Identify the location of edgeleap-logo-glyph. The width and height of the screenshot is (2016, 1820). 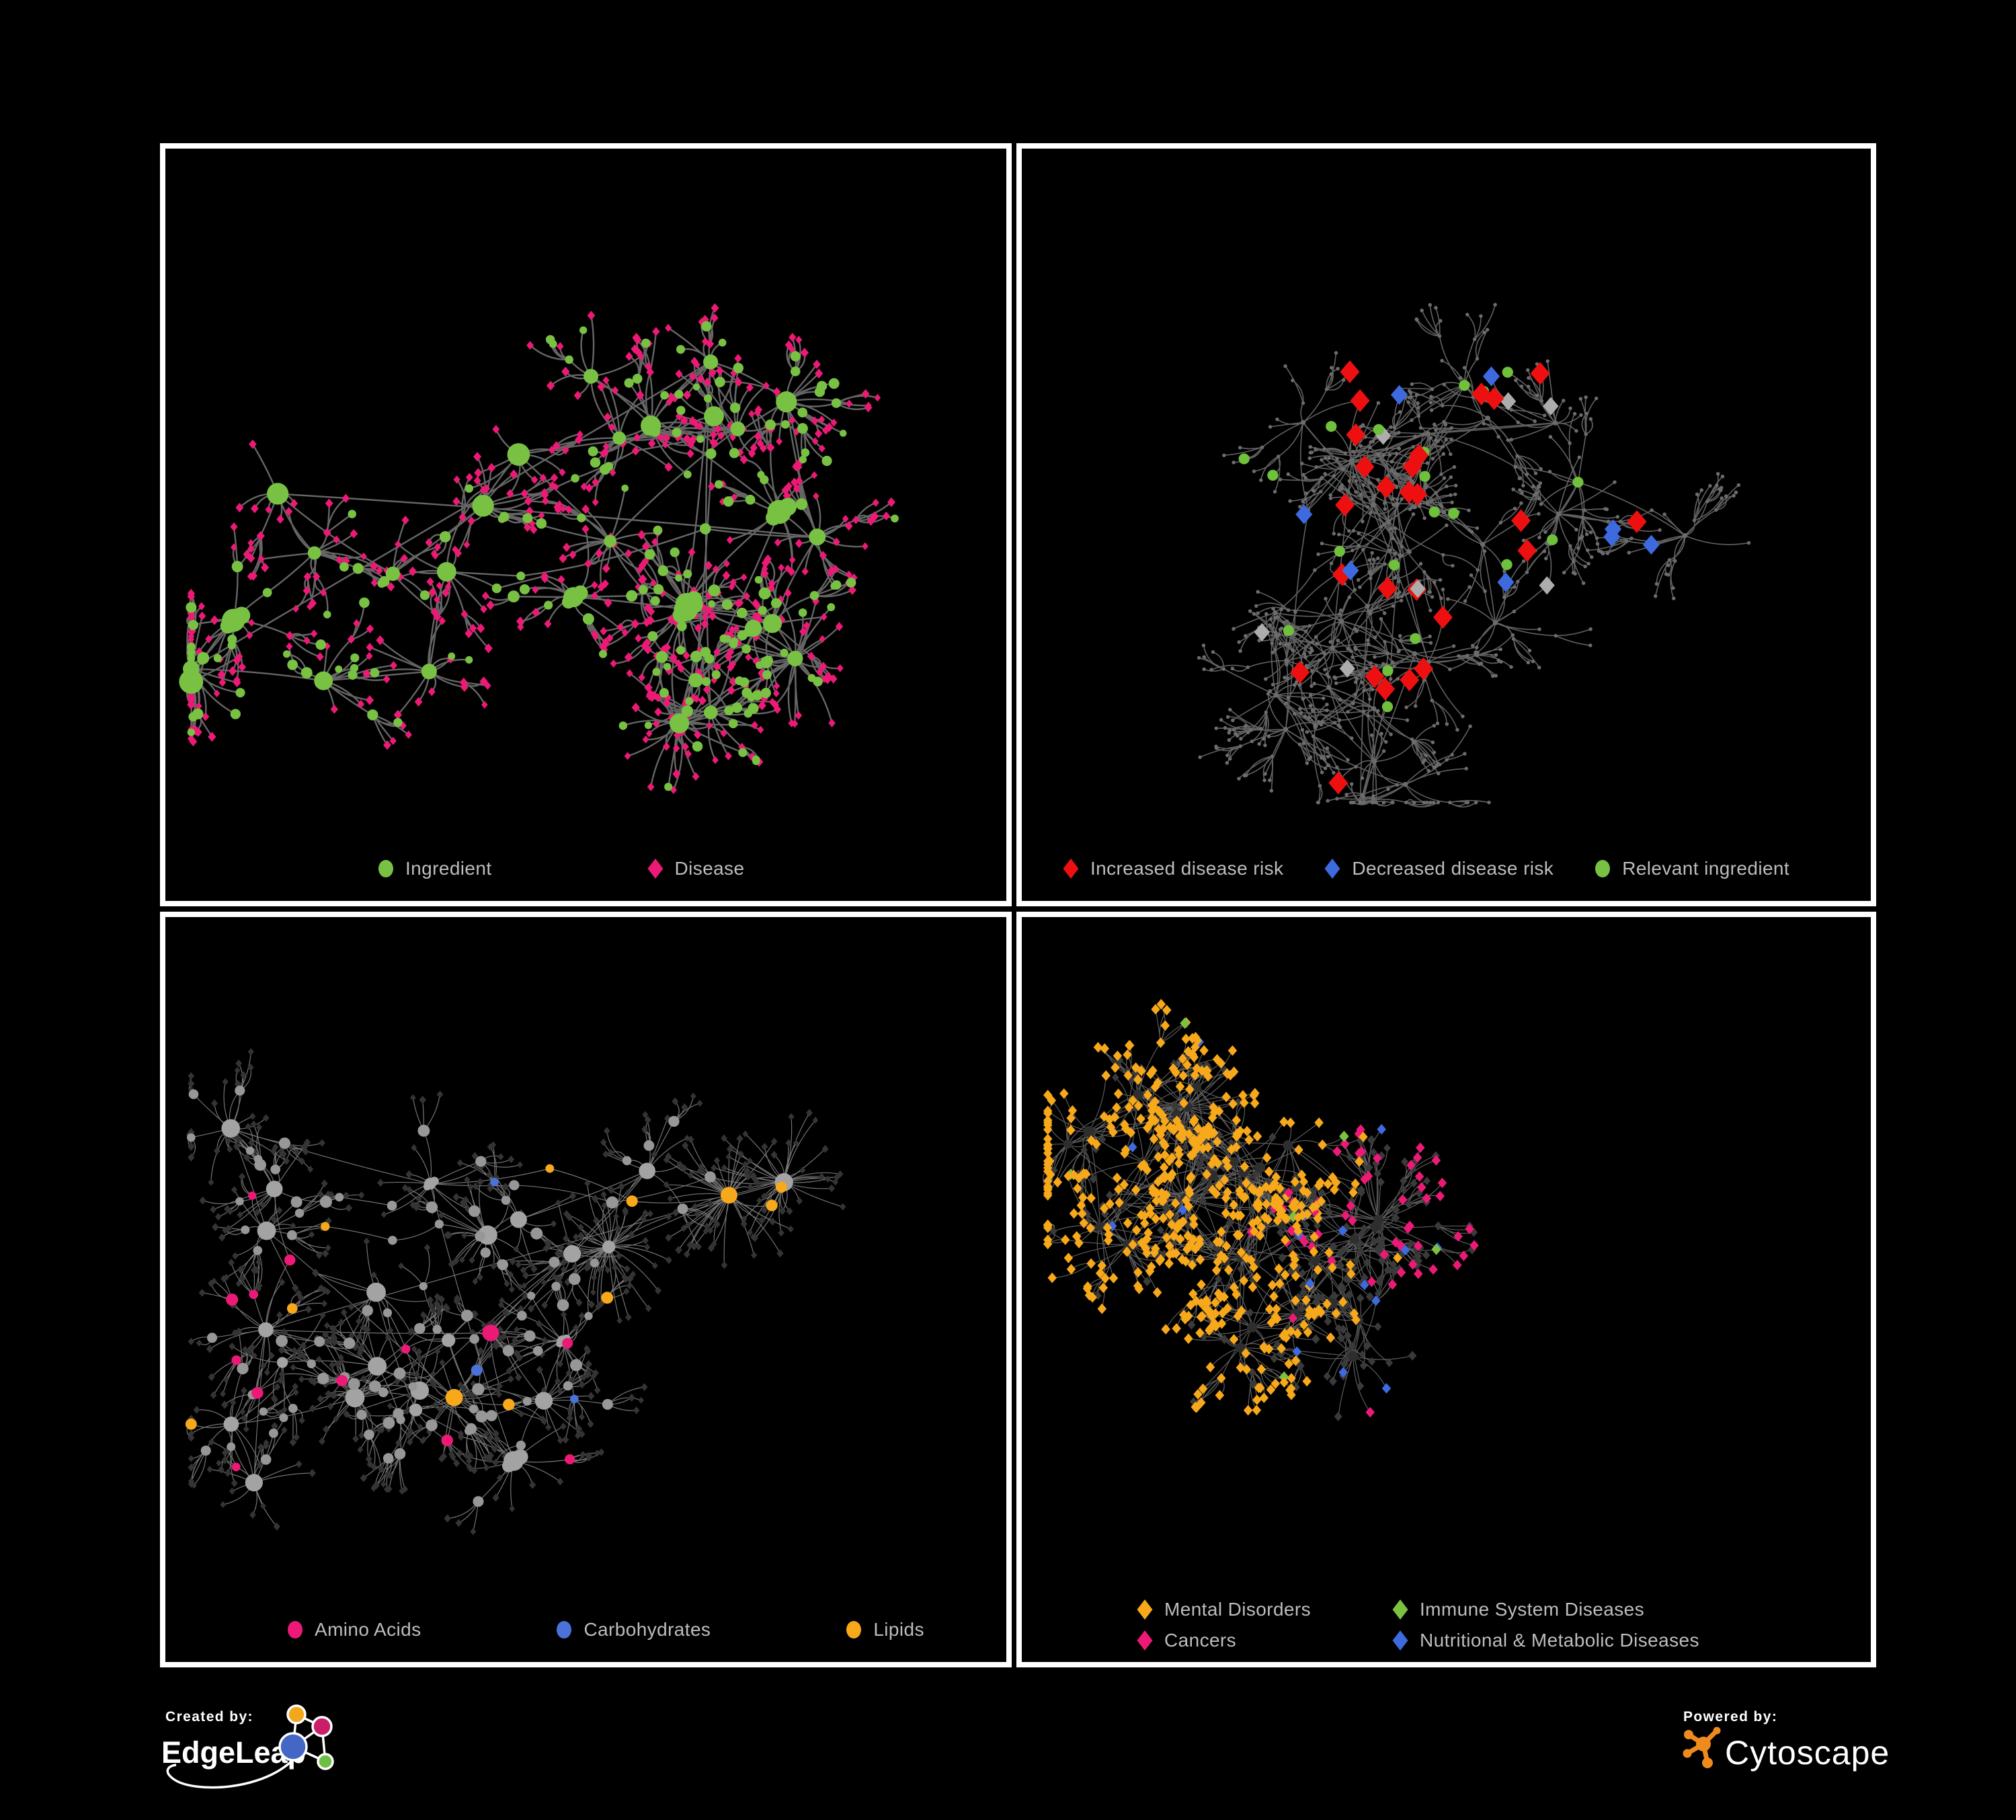
(250, 1746).